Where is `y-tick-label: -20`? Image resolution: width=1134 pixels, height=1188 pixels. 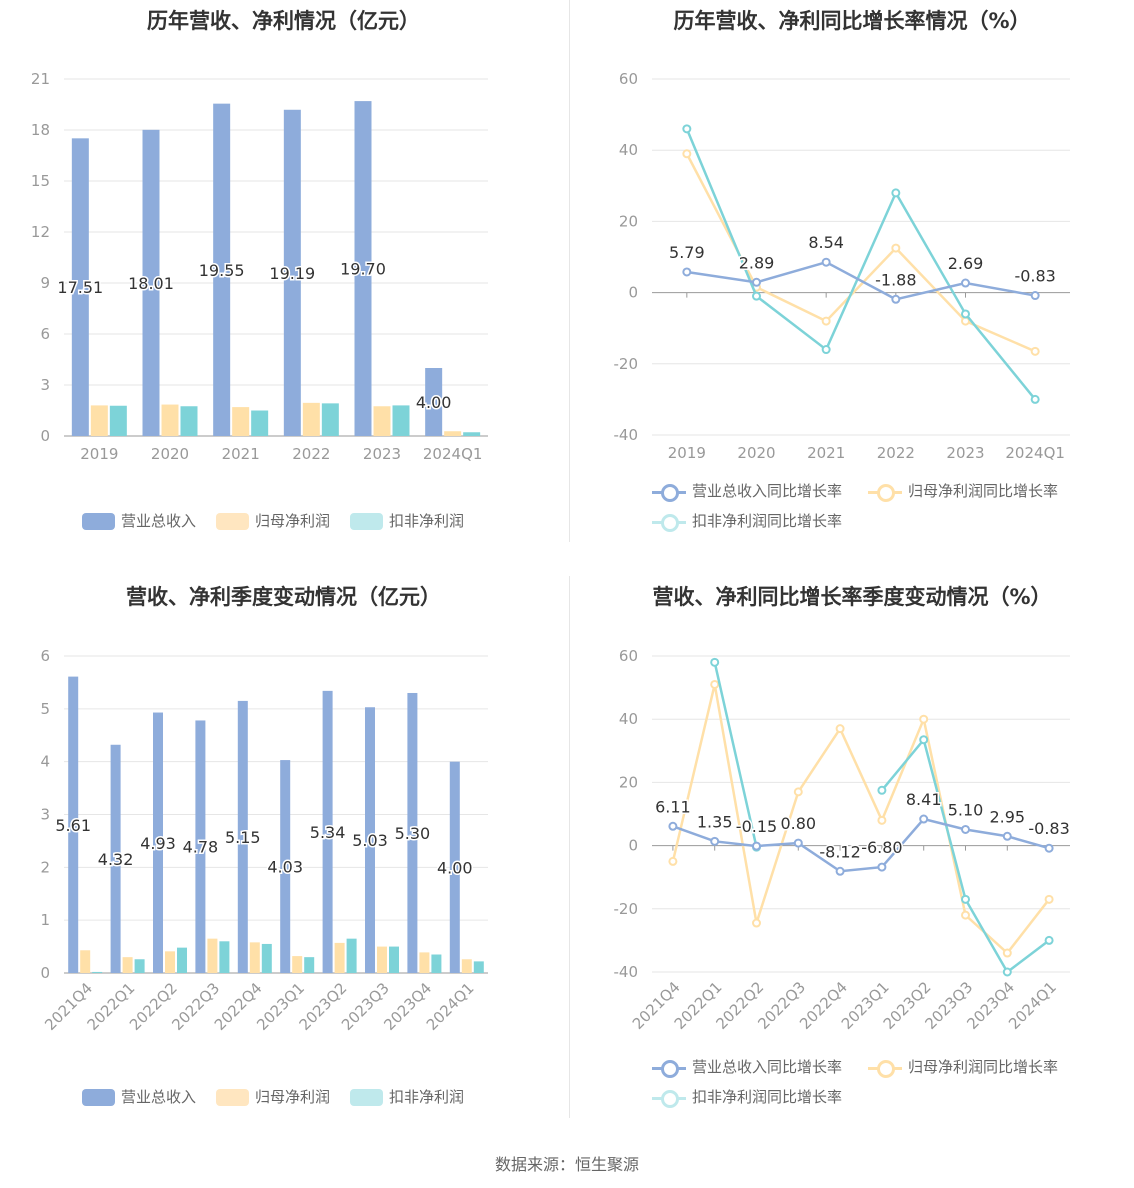 y-tick-label: -20 is located at coordinates (626, 909).